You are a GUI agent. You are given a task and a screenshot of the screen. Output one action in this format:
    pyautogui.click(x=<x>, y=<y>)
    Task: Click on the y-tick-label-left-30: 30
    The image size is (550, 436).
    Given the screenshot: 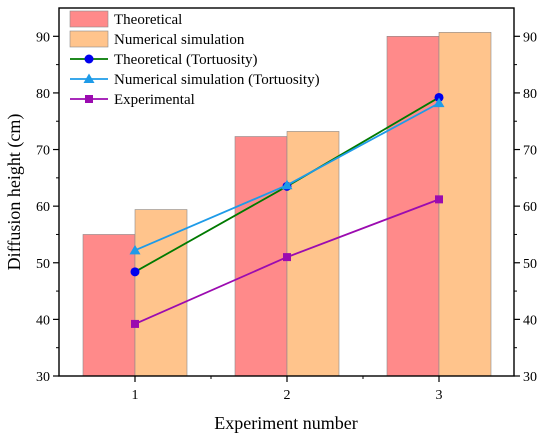 What is the action you would take?
    pyautogui.click(x=43, y=377)
    